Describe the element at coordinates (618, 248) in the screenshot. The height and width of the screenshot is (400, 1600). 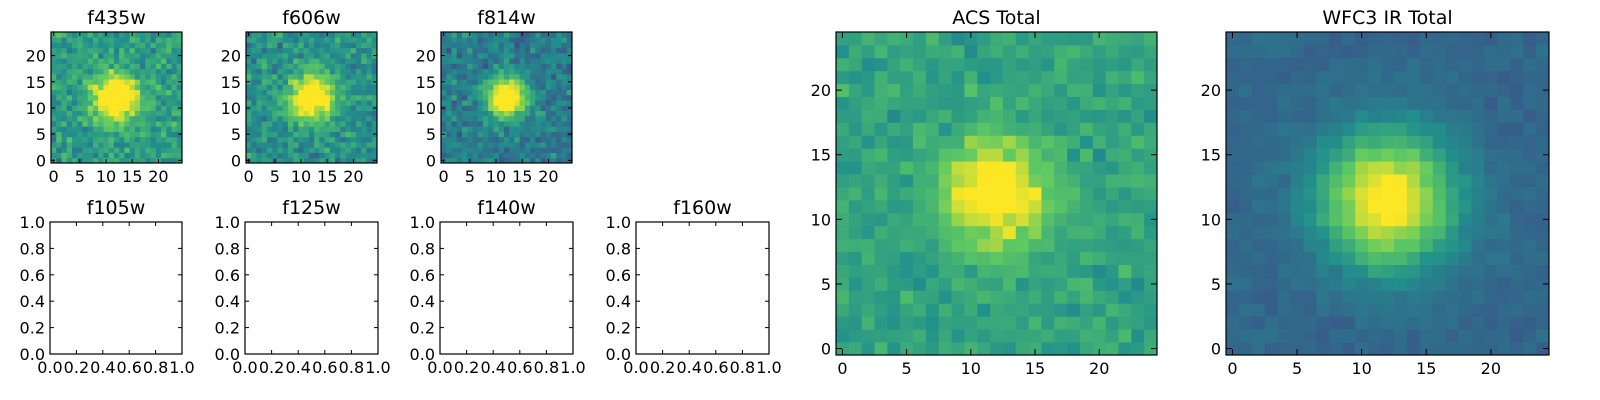
I see `y-tick-label: 0.8` at that location.